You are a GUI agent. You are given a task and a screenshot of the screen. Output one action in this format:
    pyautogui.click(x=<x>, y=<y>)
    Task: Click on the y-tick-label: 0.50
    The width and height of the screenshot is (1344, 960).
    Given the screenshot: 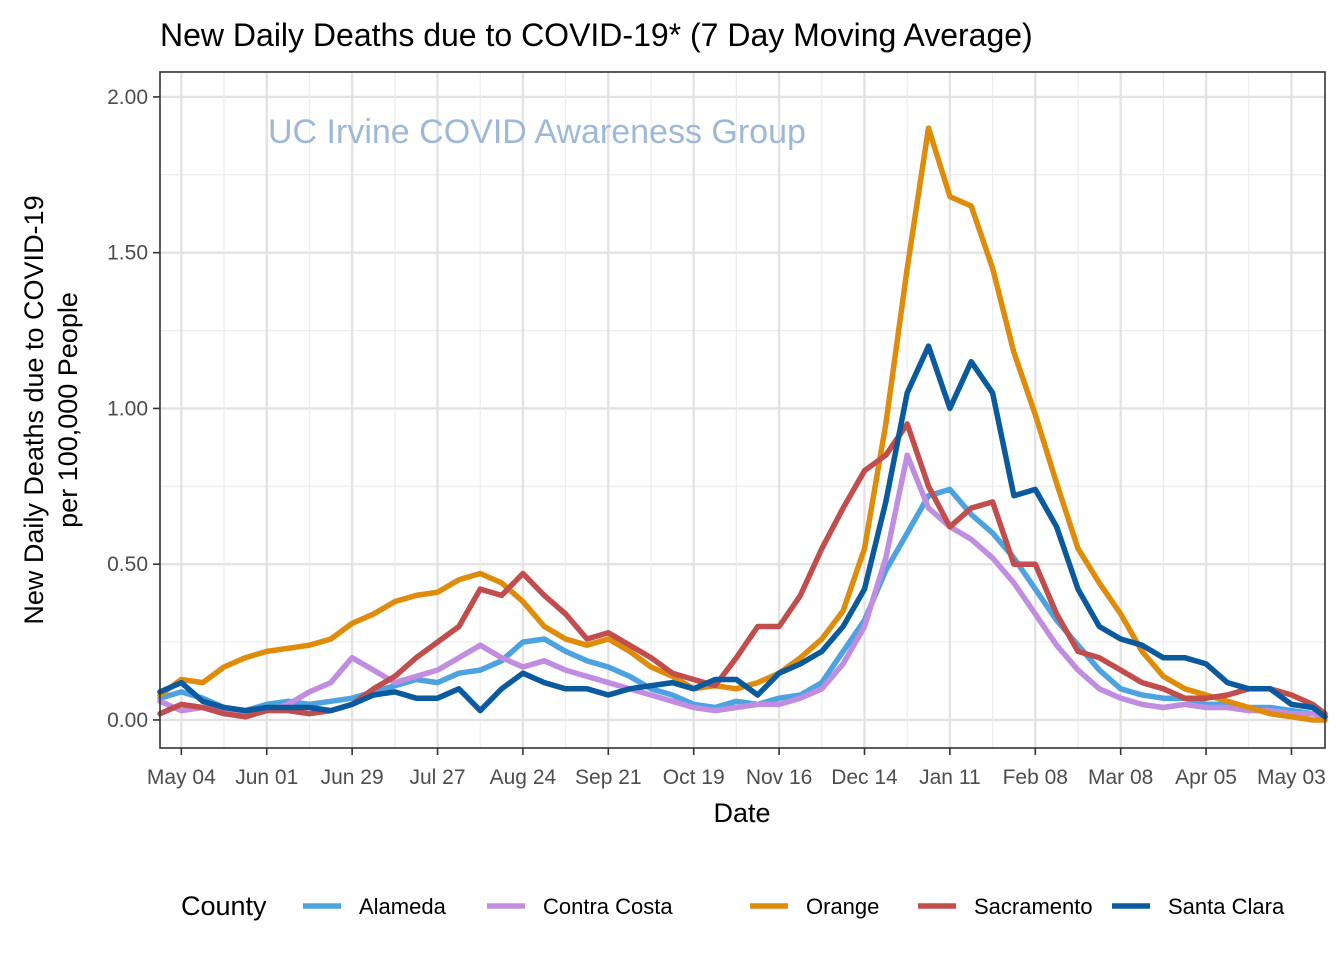 What is the action you would take?
    pyautogui.click(x=127, y=564)
    